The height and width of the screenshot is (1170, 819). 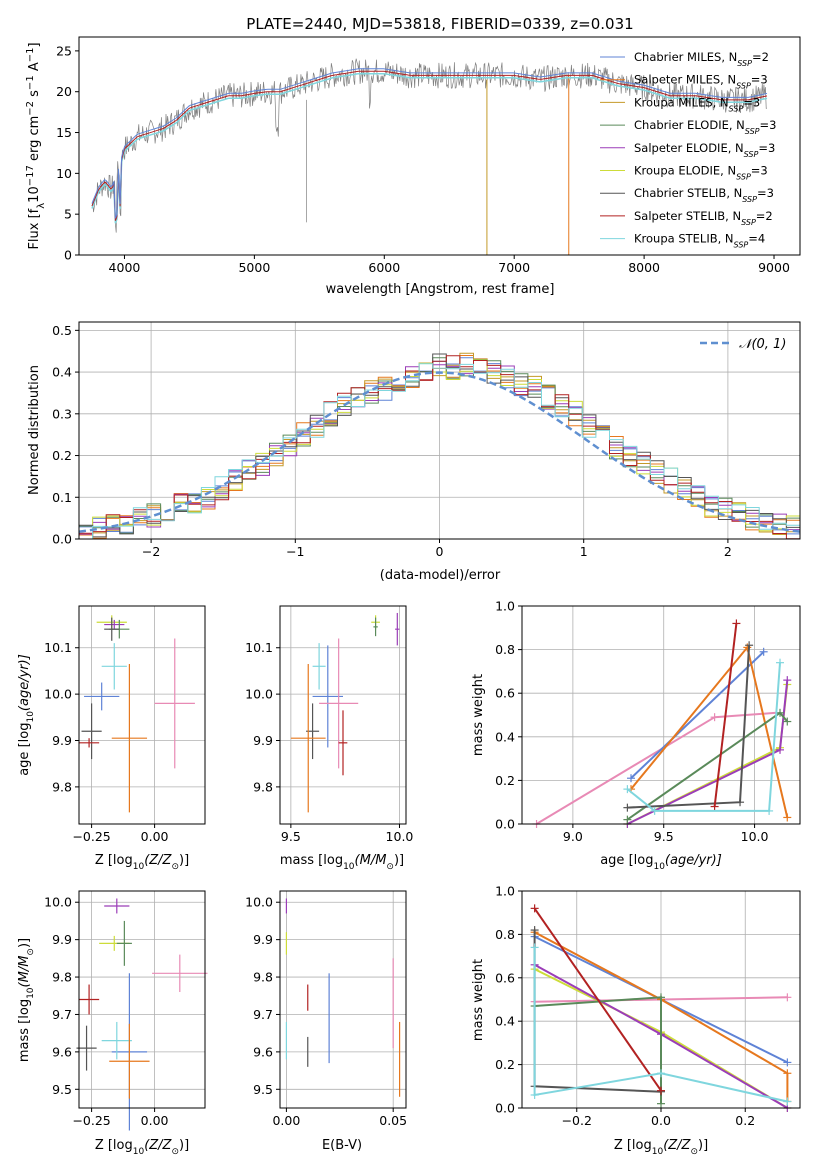 I want to click on normal-curve, so click(x=439, y=452).